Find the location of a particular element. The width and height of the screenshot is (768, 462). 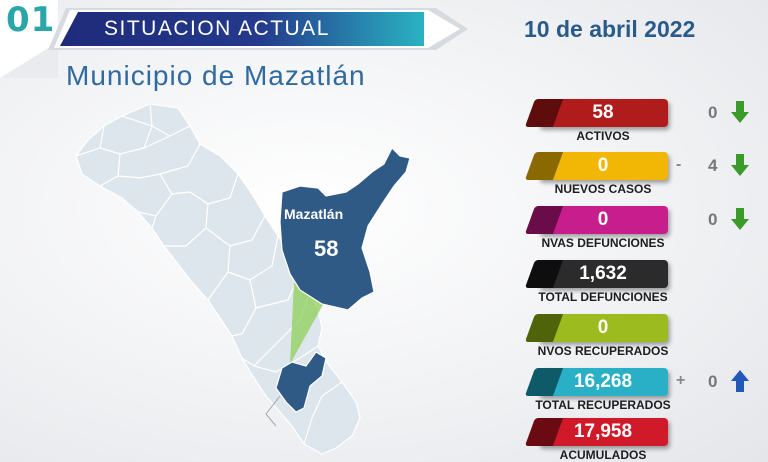

stat-card: 0 NVAS DEFUNCIONES is located at coordinates (601, 233).